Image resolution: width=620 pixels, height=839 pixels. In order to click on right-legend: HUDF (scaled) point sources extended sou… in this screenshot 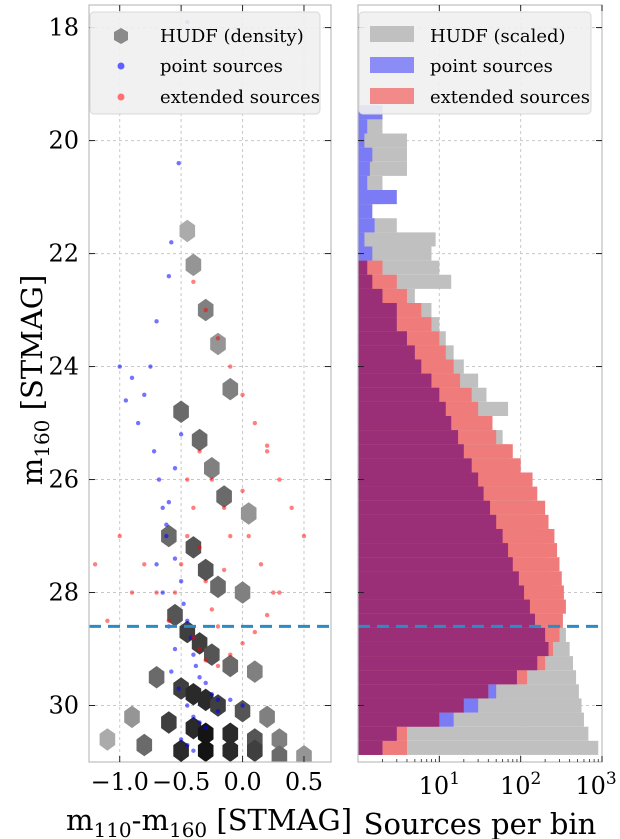, I will do `click(475, 63)`.